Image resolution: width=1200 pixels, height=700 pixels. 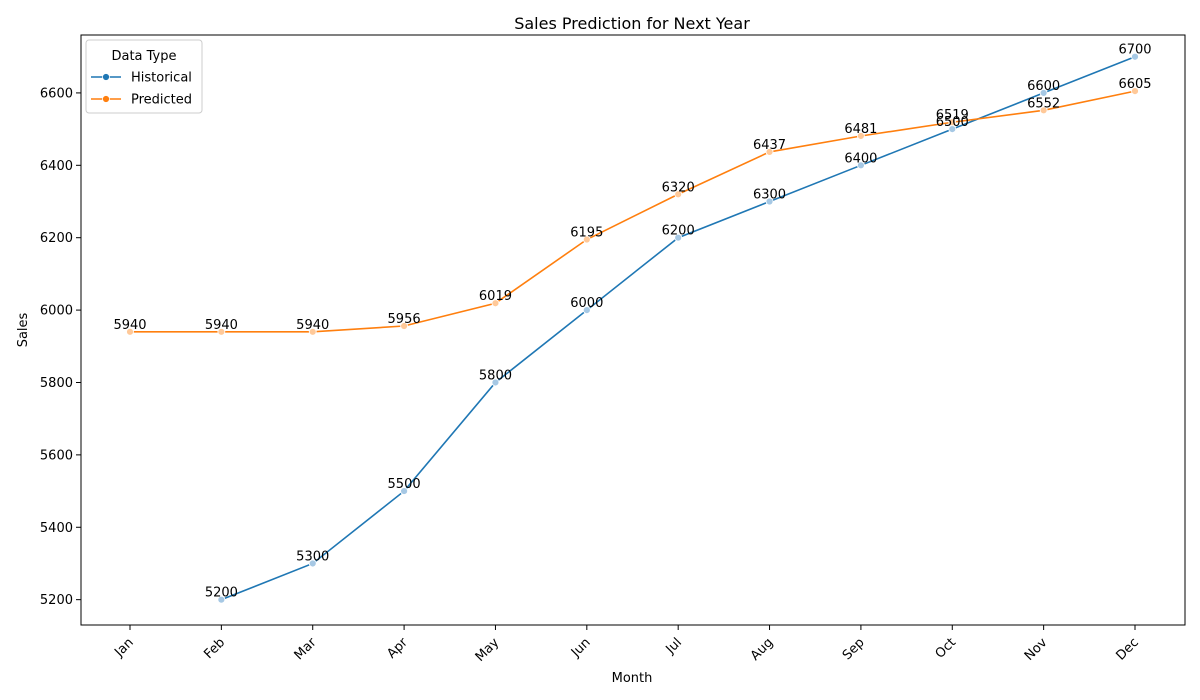 I want to click on y-tick-label: 5400, so click(x=56, y=528).